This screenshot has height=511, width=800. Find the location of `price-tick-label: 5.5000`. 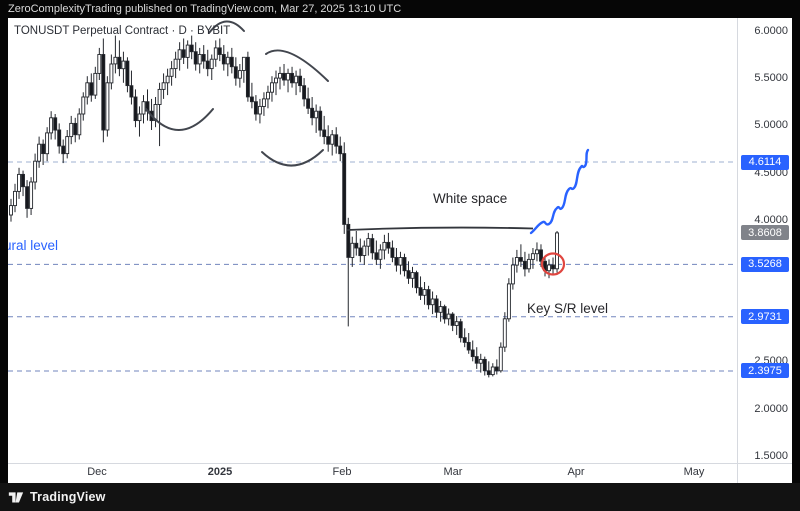

price-tick-label: 5.5000 is located at coordinates (771, 78).